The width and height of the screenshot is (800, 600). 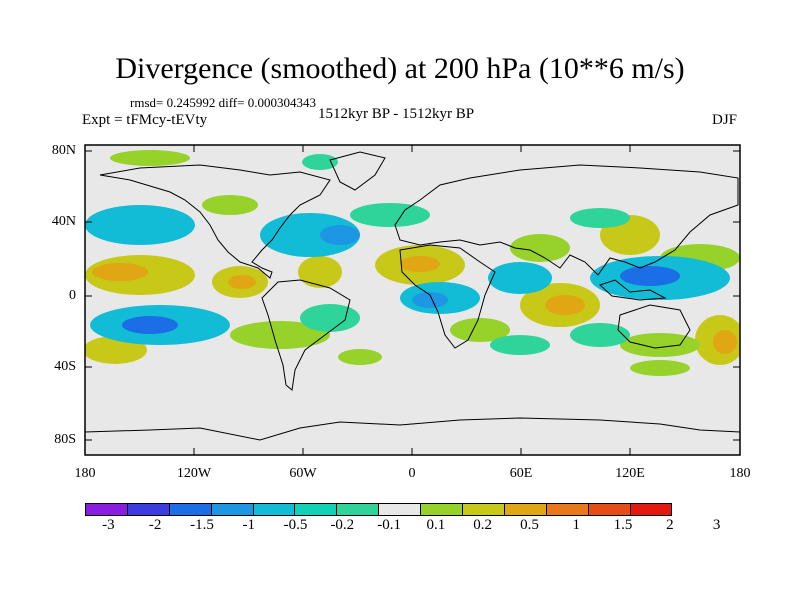 What do you see at coordinates (623, 525) in the screenshot?
I see `colorbar-tick-label: 1.5` at bounding box center [623, 525].